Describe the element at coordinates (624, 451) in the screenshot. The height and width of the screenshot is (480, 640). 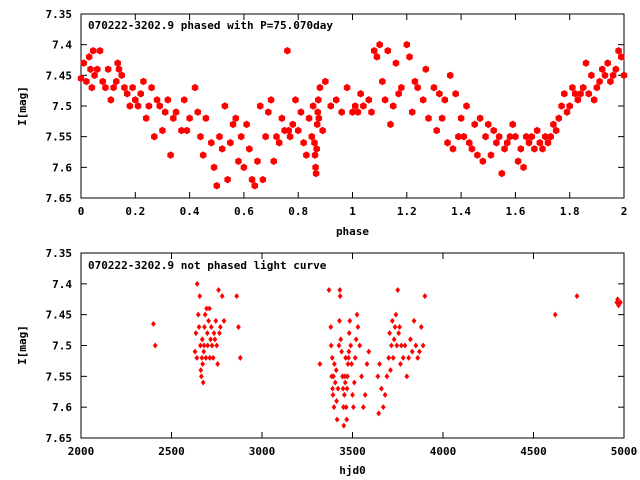
I see `x-tick-label: 5000` at that location.